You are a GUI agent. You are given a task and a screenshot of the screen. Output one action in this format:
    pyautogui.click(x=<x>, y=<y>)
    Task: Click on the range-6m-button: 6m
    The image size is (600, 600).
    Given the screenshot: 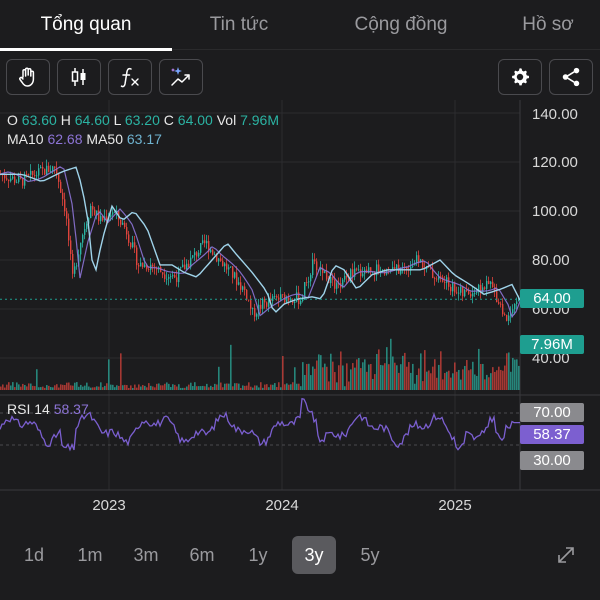 What is the action you would take?
    pyautogui.click(x=202, y=554)
    